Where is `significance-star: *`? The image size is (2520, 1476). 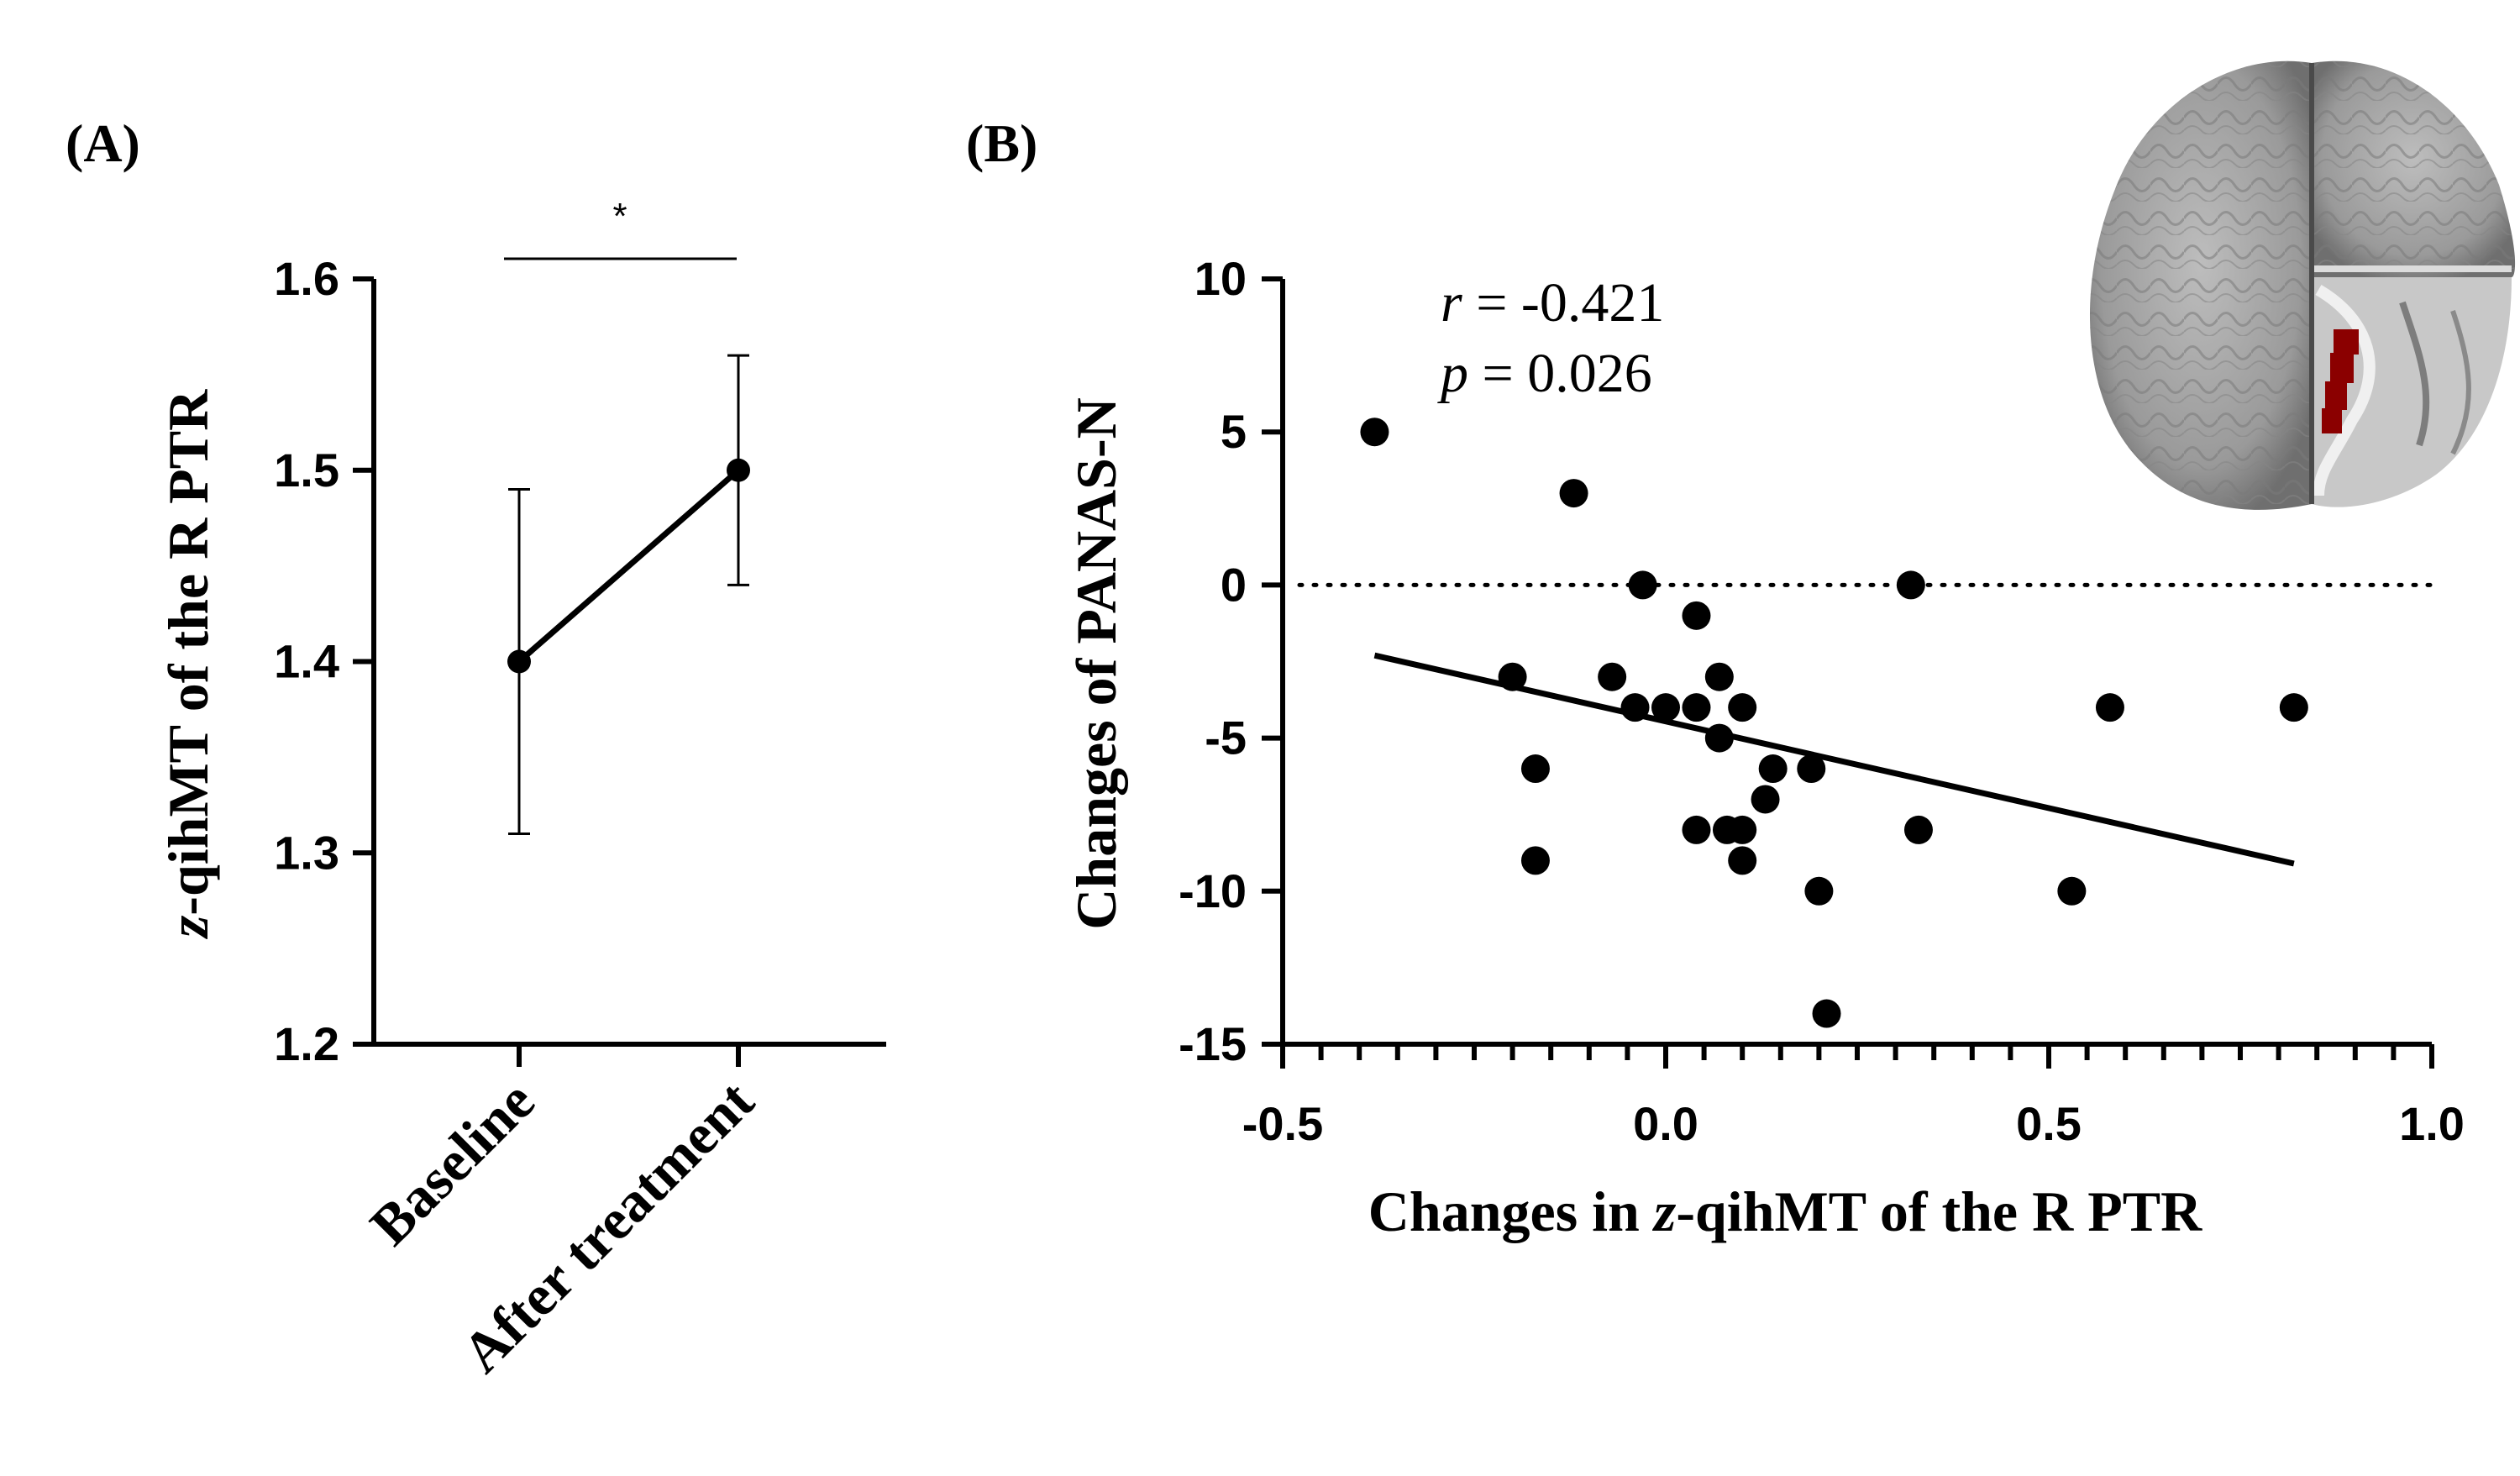 significance-star: * is located at coordinates (619, 216).